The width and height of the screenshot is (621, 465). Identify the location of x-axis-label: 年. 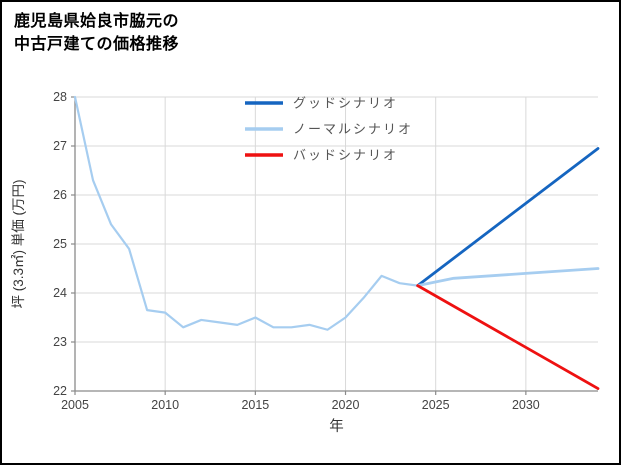
(336, 426).